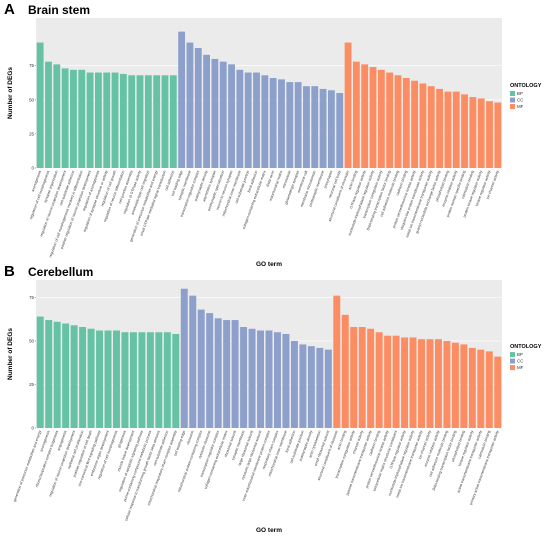  Describe the element at coordinates (190, 437) in the screenshot. I see `x-tick-label: ribosome` at that location.